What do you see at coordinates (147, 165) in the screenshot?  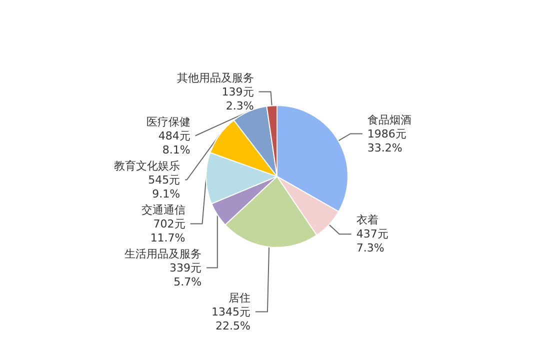 I see `slice-label: 教育文化娱乐` at bounding box center [147, 165].